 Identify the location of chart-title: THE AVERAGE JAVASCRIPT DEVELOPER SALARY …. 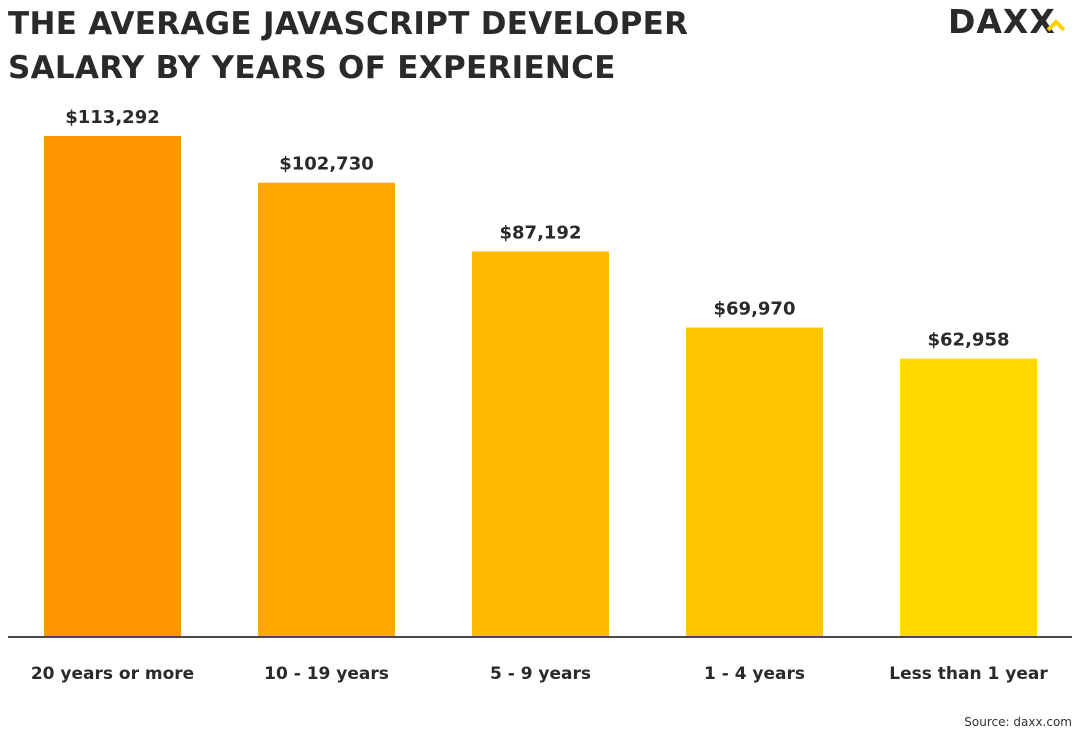
(348, 46).